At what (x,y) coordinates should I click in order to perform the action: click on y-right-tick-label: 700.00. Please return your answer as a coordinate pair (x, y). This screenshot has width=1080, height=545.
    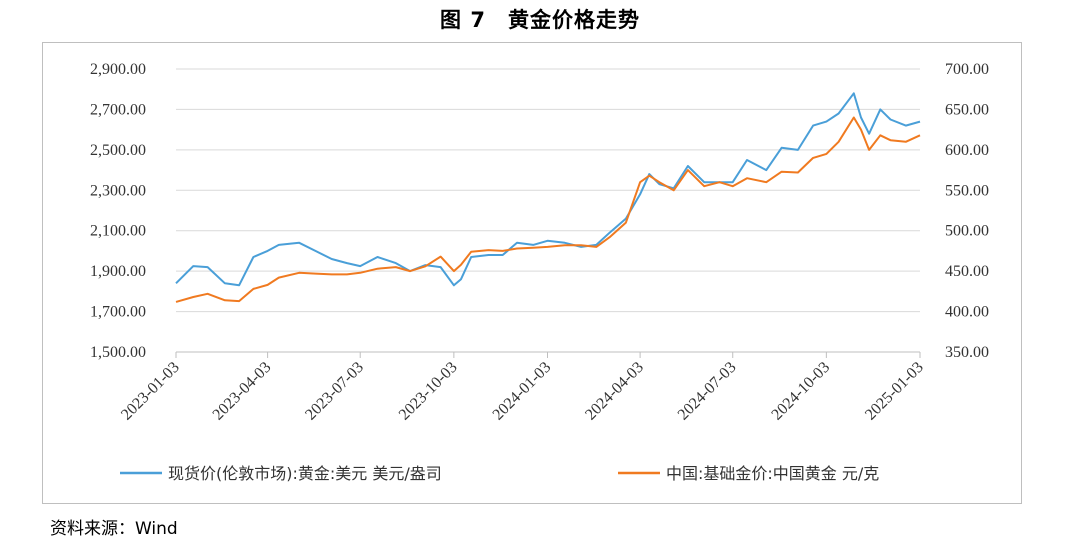
    Looking at the image, I should click on (967, 69).